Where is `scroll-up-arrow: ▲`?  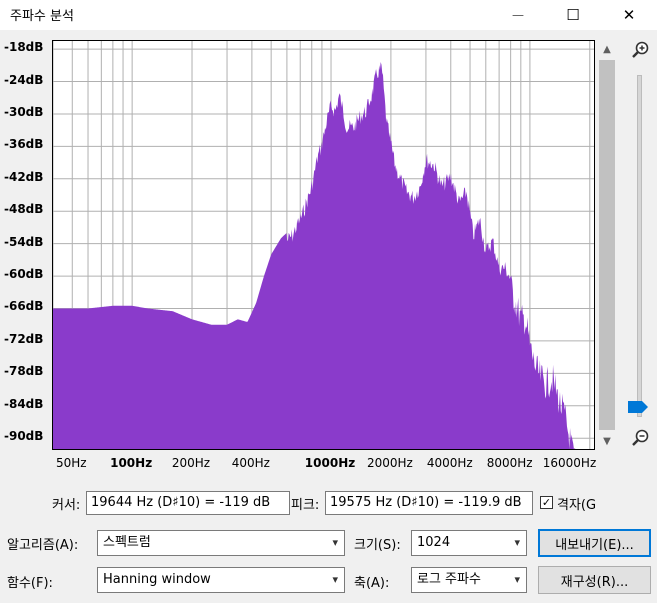 scroll-up-arrow: ▲ is located at coordinates (607, 49).